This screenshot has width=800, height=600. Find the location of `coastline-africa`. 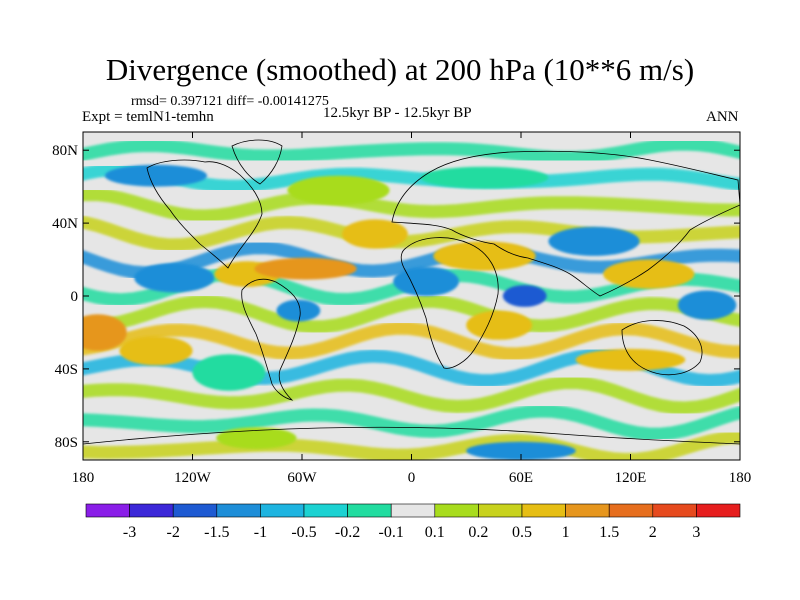

coastline-africa is located at coordinates (449, 303).